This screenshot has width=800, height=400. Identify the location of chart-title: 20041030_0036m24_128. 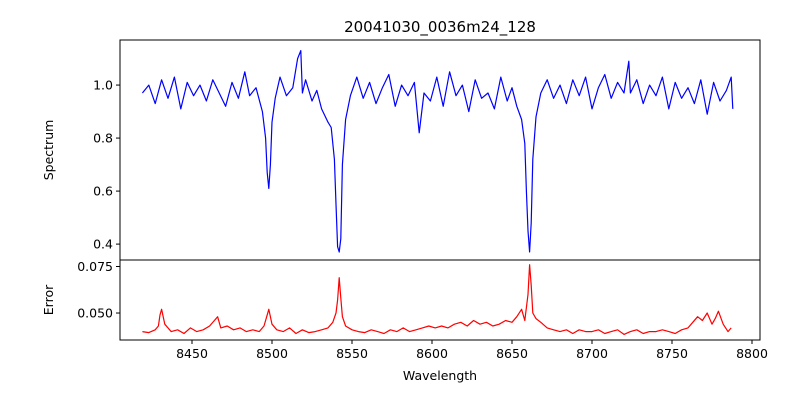
(440, 27).